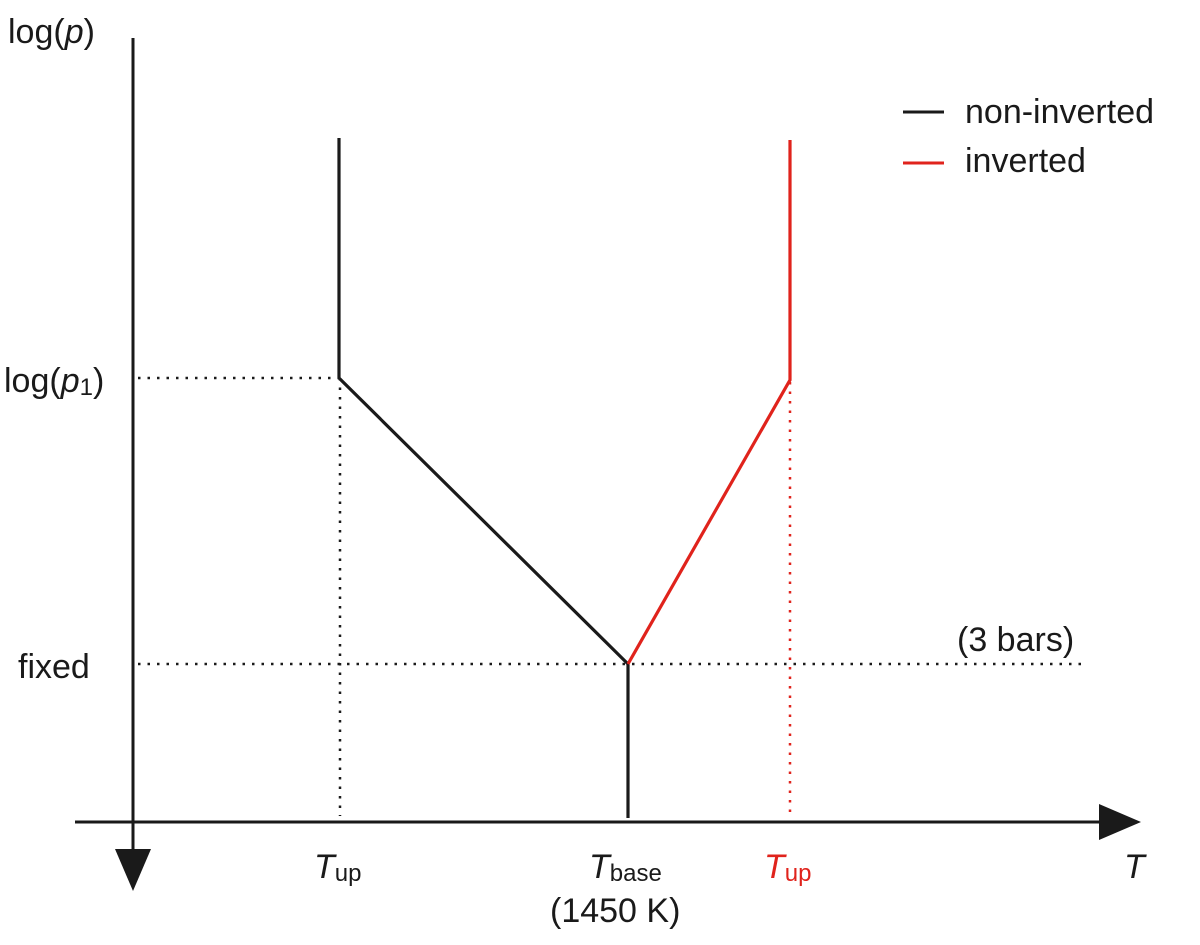 The width and height of the screenshot is (1200, 945). I want to click on x-axis-label: T, so click(1135, 867).